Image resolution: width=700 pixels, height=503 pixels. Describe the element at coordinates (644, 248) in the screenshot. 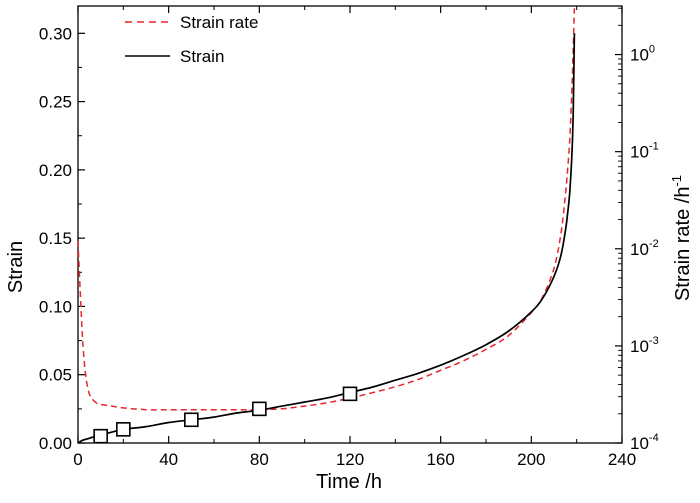

I see `right-y-tick-label-1e-2: 10⁻²` at that location.